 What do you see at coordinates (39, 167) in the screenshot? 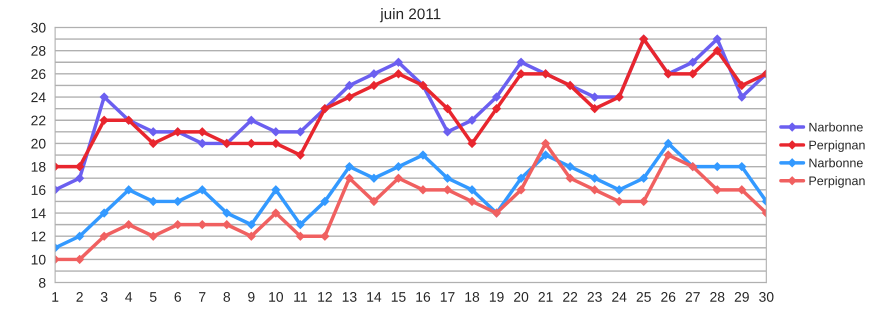
I see `y-tick-label: 18` at bounding box center [39, 167].